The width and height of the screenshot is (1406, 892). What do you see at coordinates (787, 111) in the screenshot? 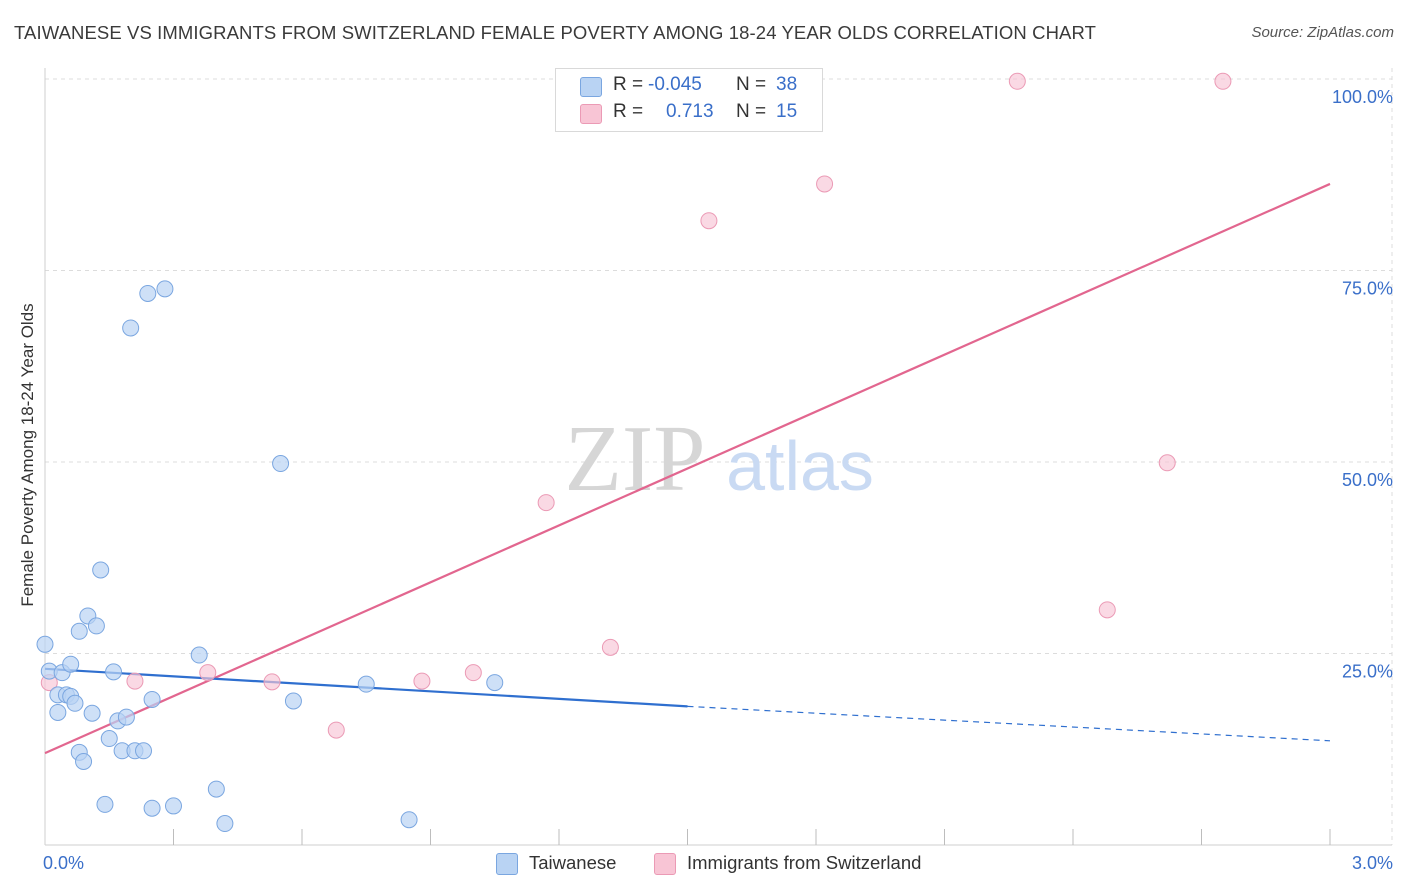
I see `legend-n-value: 15` at bounding box center [787, 111].